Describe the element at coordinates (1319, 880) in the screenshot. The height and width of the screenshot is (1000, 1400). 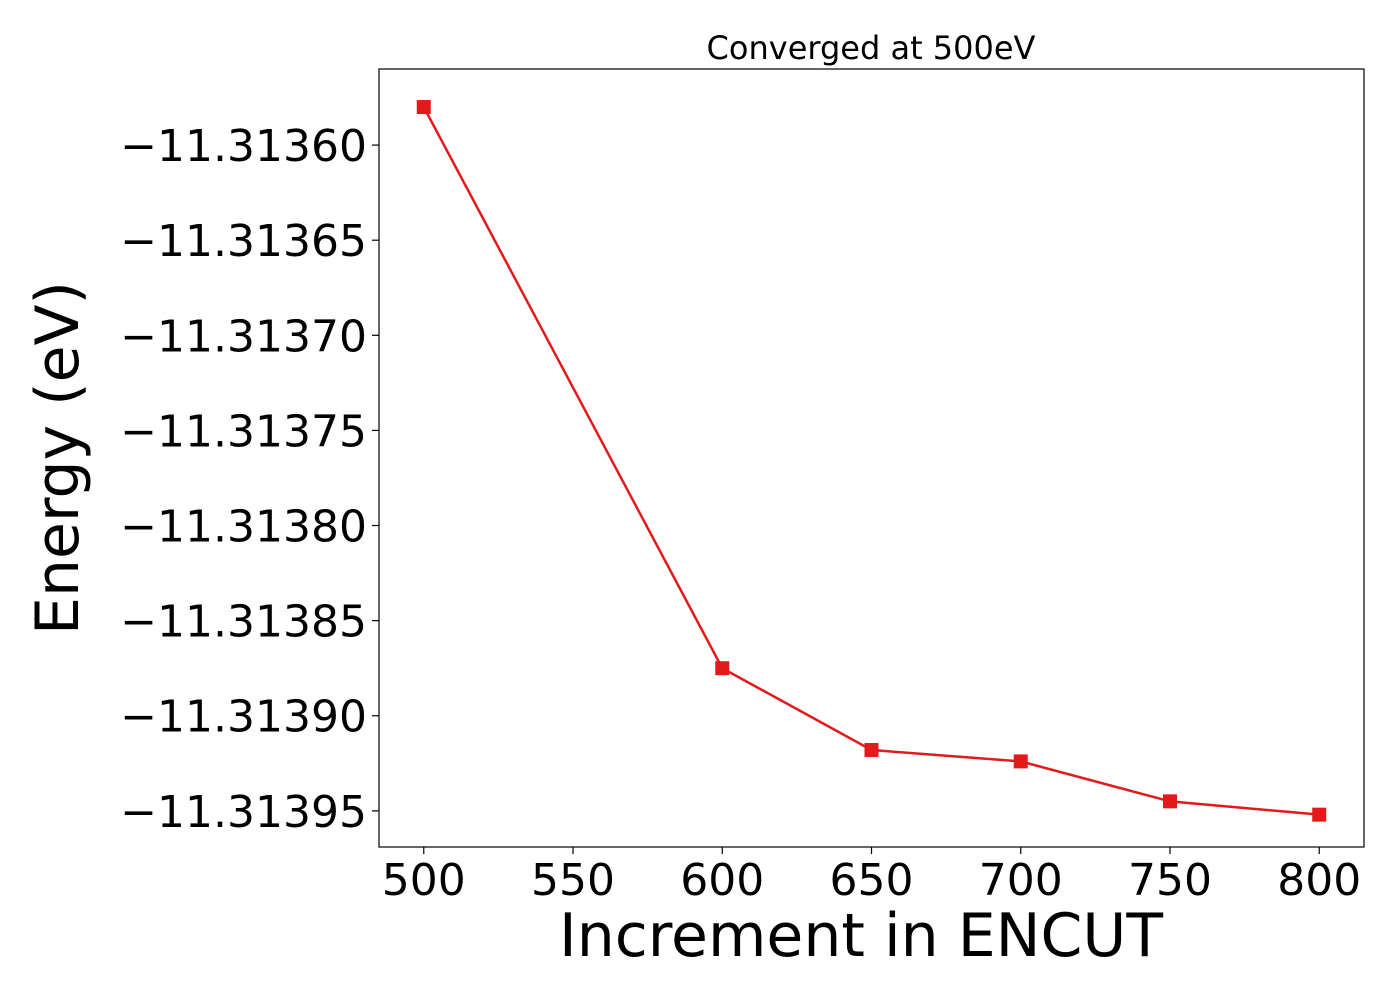
I see `x-tick-label: 800` at that location.